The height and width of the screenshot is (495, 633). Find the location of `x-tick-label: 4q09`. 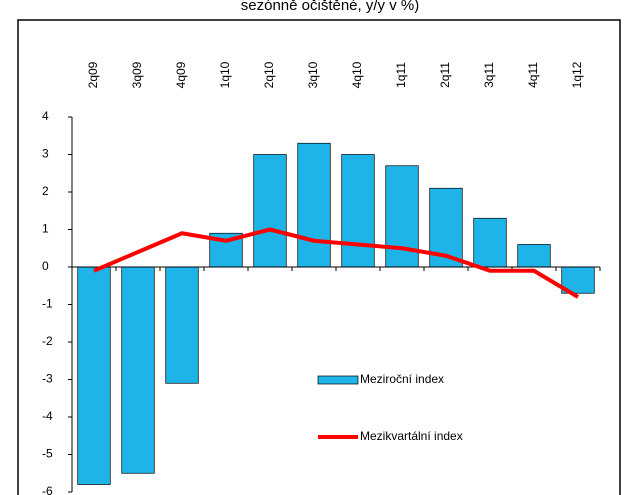

x-tick-label: 4q09 is located at coordinates (181, 74).